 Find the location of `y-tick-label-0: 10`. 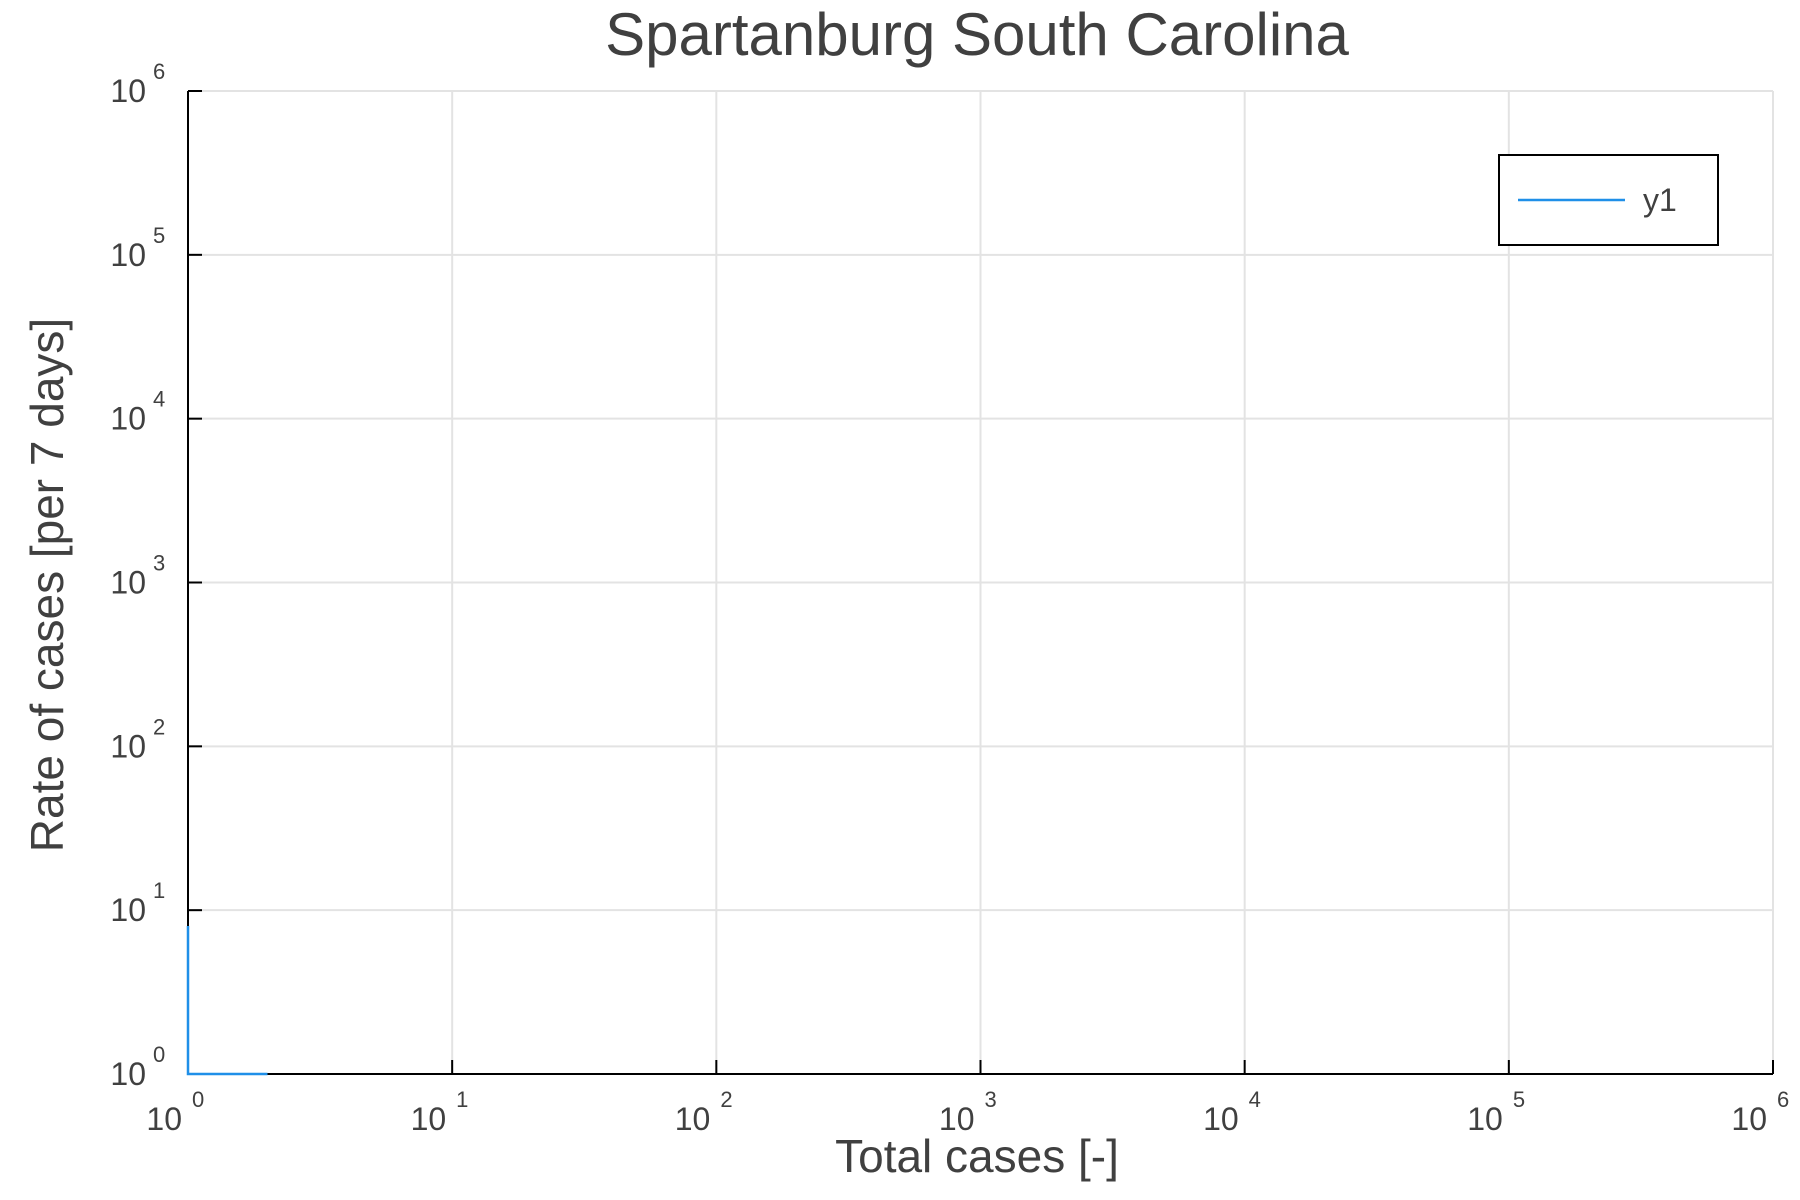

y-tick-label-0: 10 is located at coordinates (128, 1074).